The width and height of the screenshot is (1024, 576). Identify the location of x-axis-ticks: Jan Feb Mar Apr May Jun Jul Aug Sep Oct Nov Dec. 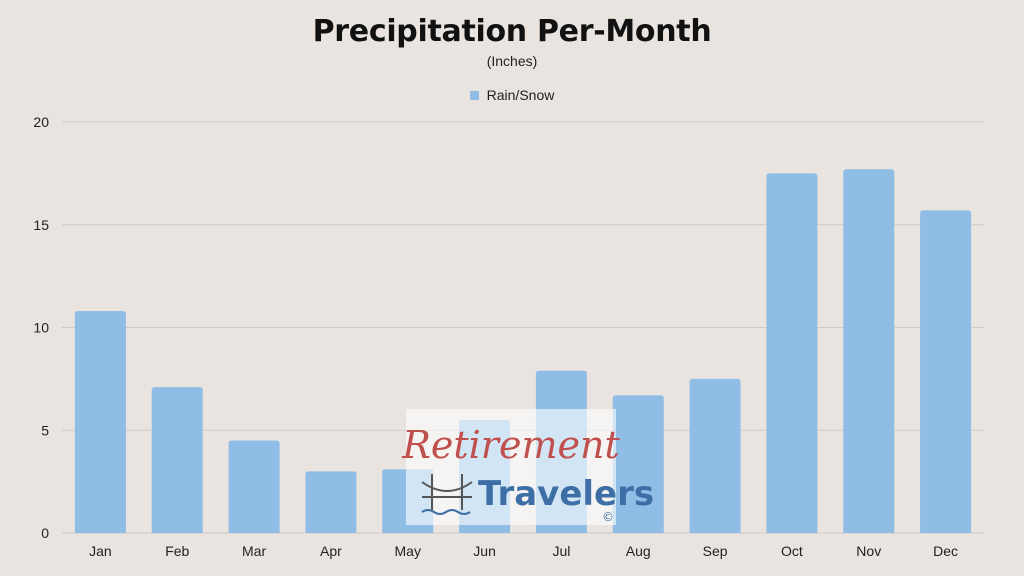
(523, 551).